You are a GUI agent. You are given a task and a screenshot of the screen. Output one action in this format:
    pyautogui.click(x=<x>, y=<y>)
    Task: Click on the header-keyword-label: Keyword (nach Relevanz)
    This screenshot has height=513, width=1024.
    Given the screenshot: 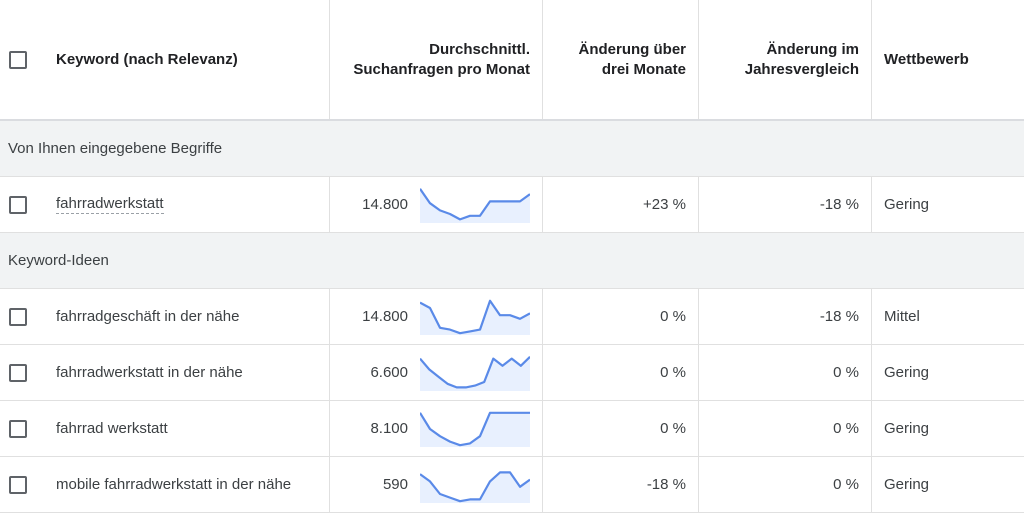 What is the action you would take?
    pyautogui.click(x=147, y=59)
    